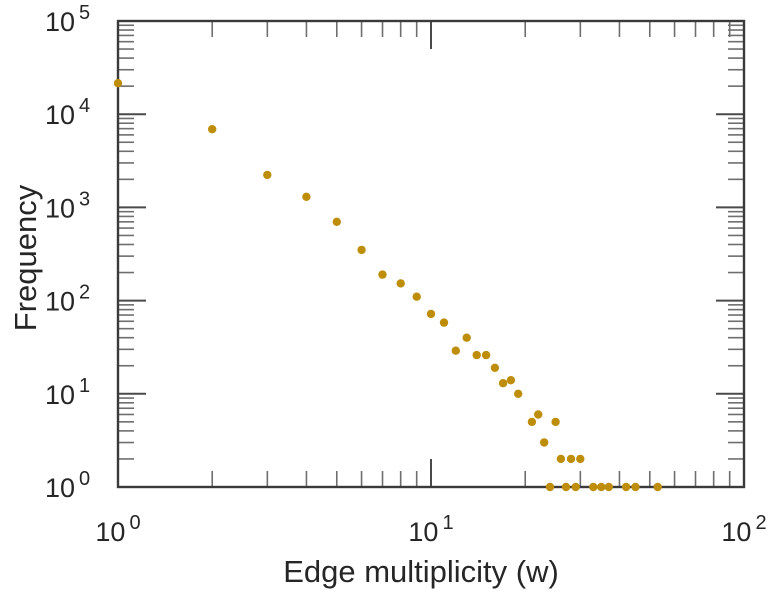  What do you see at coordinates (743, 529) in the screenshot?
I see `x-tick-label: 10 2` at bounding box center [743, 529].